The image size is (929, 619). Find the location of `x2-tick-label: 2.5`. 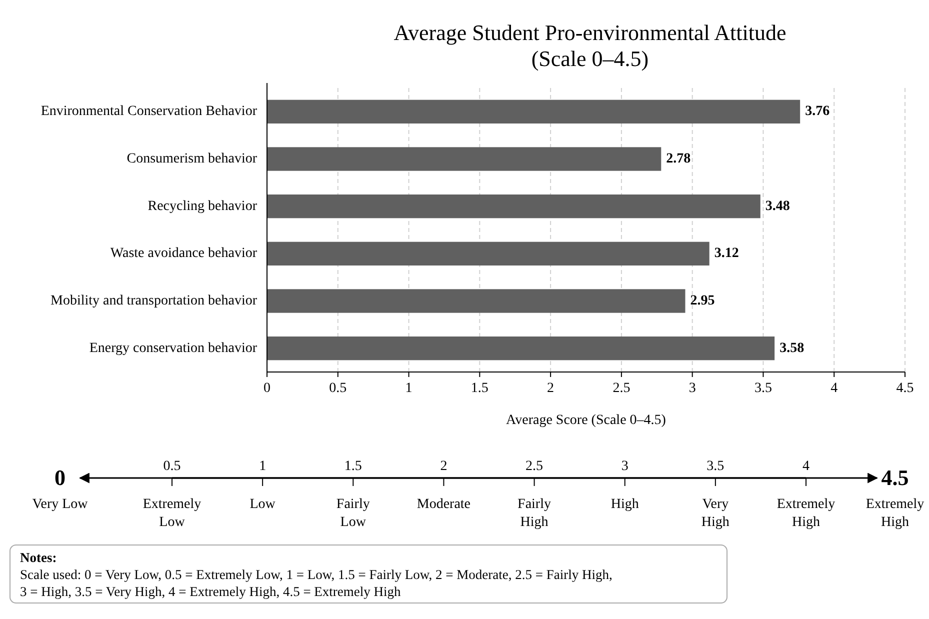

x2-tick-label: 2.5 is located at coordinates (535, 466).